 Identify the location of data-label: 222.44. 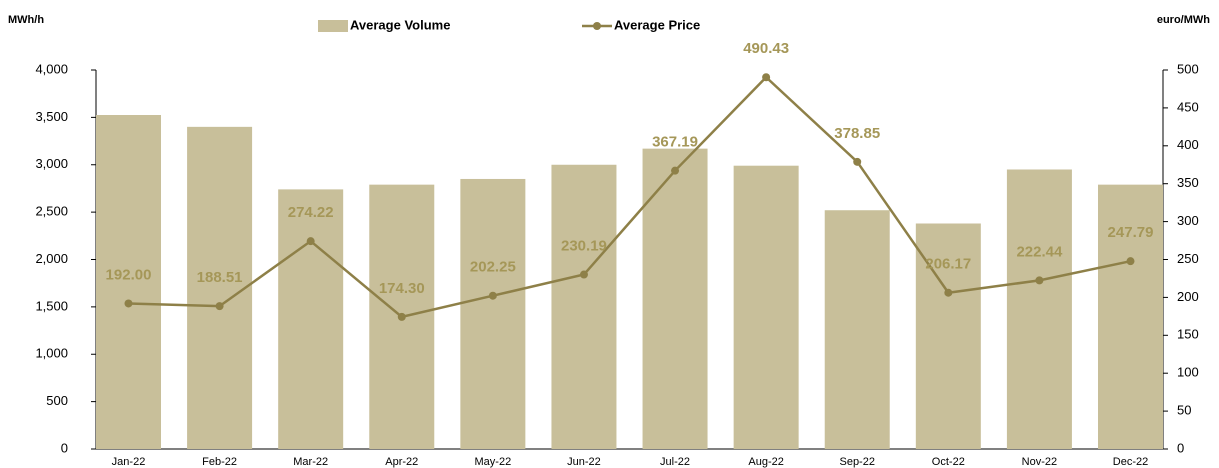
(1039, 251).